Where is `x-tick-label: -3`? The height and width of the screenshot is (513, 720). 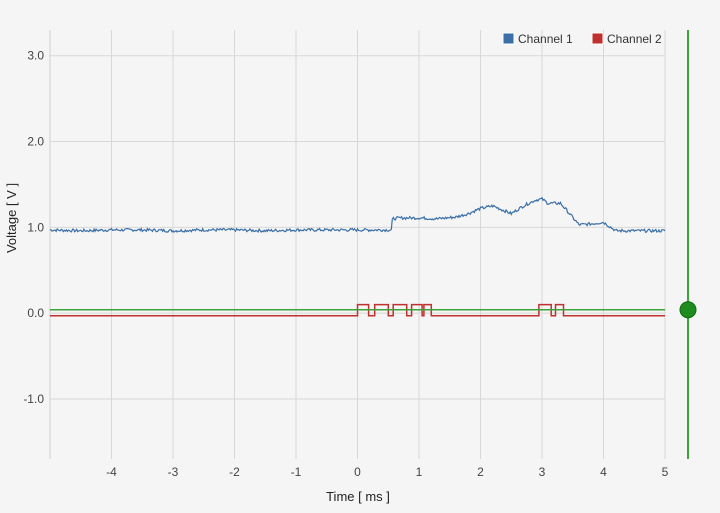
x-tick-label: -3 is located at coordinates (173, 472).